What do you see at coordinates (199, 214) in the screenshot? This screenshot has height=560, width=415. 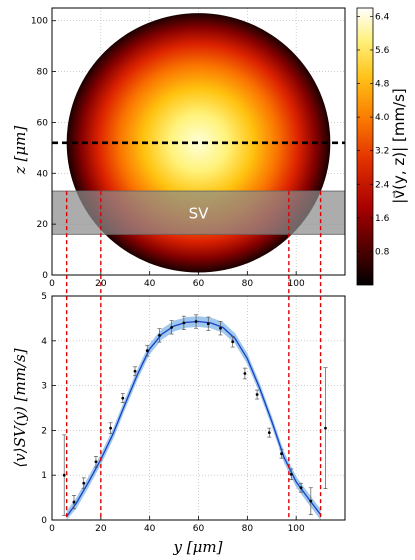 I see `sv-band-label: SV` at bounding box center [199, 214].